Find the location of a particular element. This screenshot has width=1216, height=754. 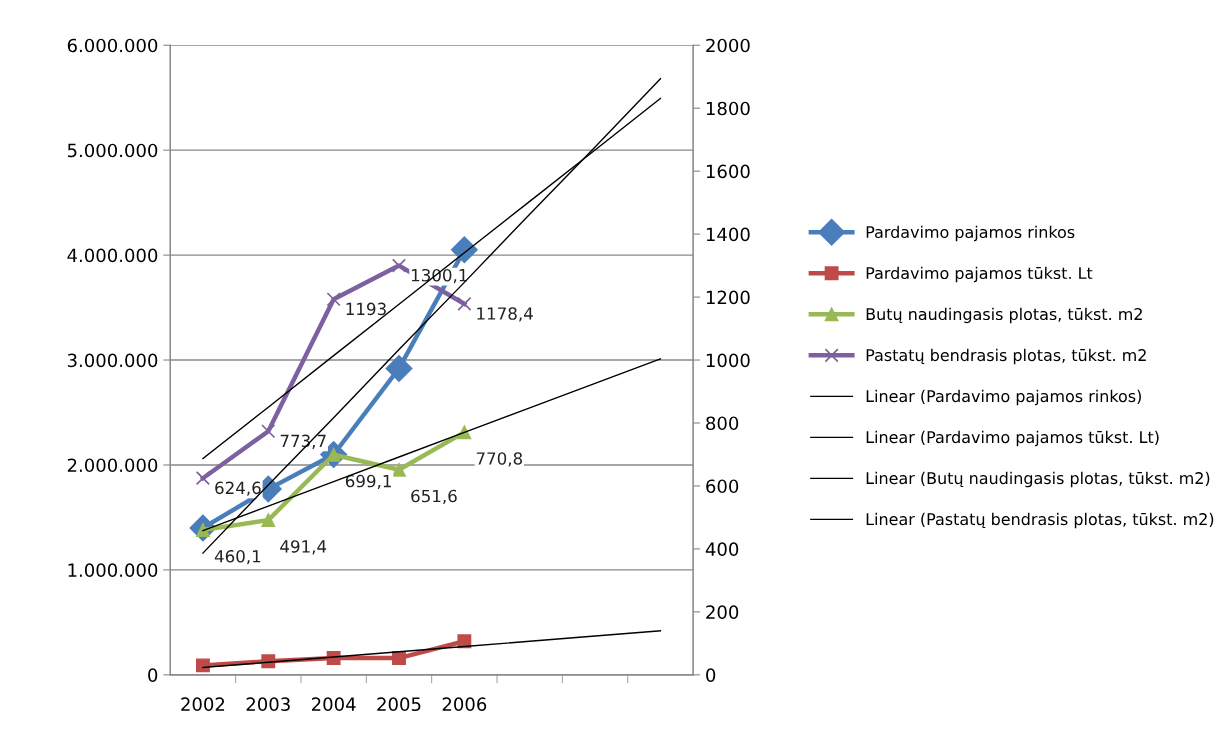

x-tick-label: 2004 is located at coordinates (333, 704).